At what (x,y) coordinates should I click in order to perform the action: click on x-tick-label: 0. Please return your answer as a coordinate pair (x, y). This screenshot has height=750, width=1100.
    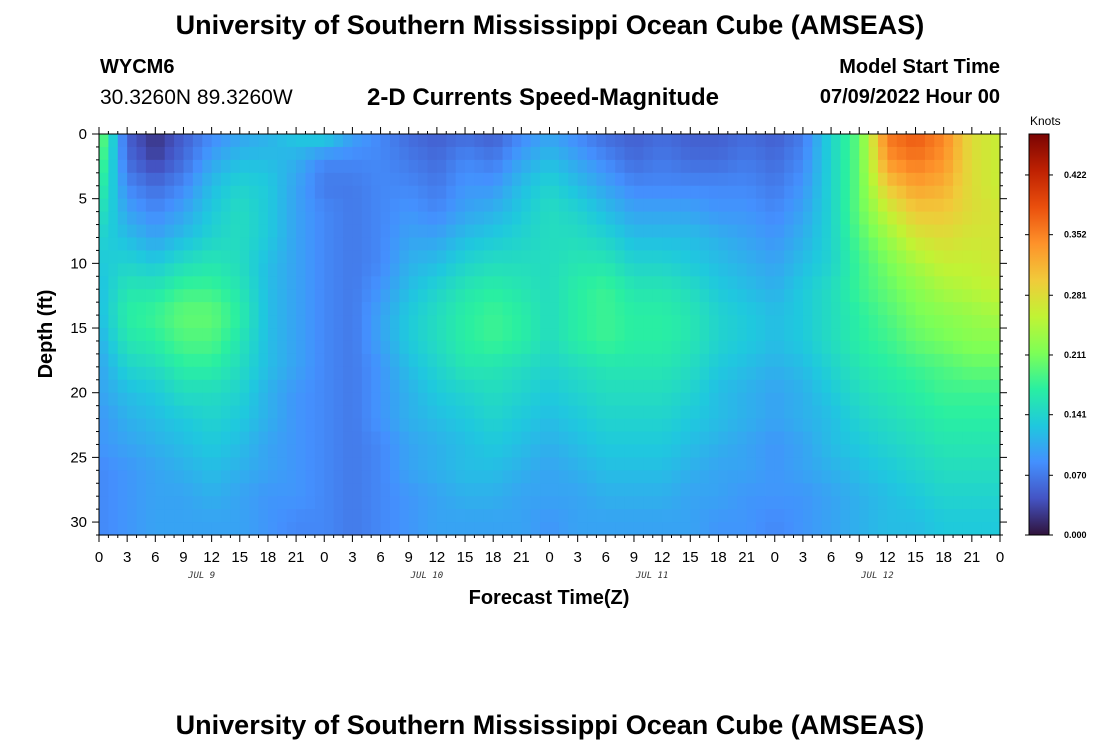
    Looking at the image, I should click on (549, 557).